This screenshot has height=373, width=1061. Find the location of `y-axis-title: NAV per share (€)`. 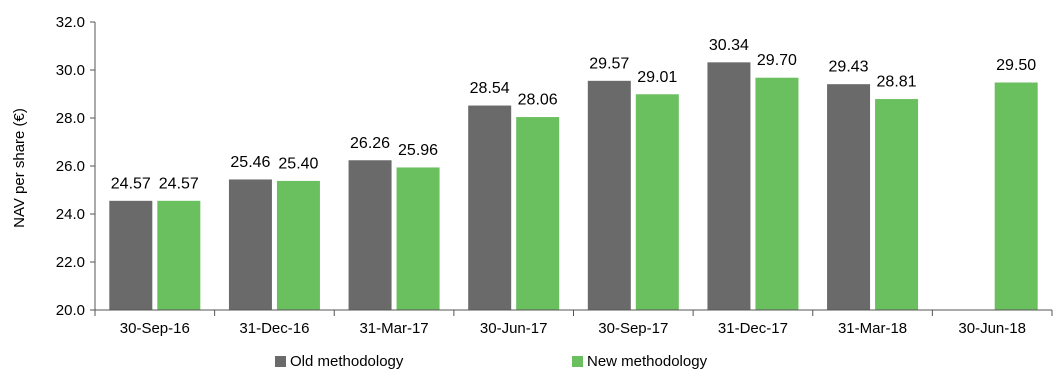

y-axis-title: NAV per share (€) is located at coordinates (19, 168).